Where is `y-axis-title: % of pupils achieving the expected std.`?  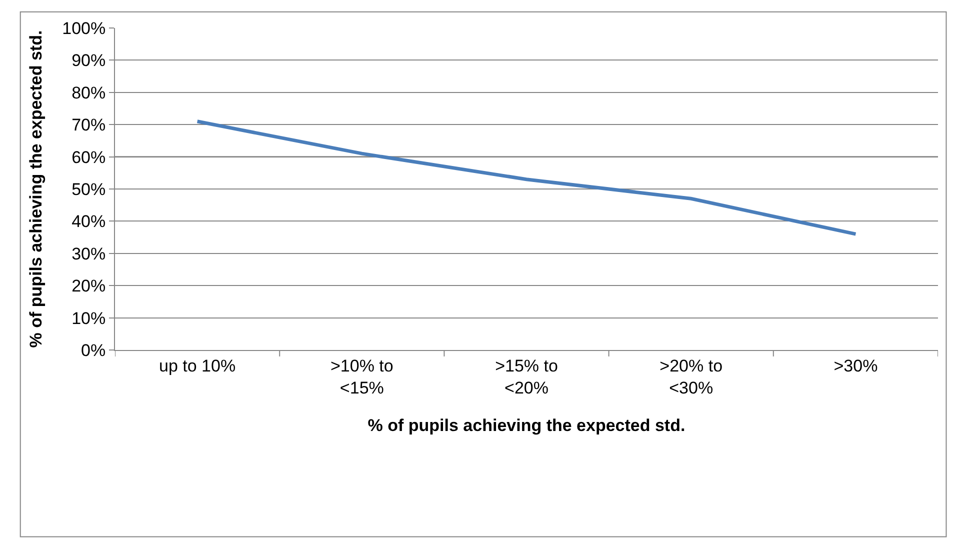
y-axis-title: % of pupils achieving the expected std. is located at coordinates (36, 189).